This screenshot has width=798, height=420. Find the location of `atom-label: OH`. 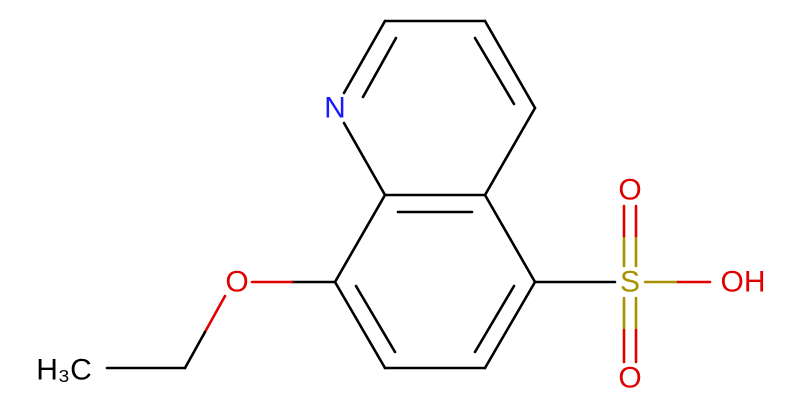

atom-label: OH is located at coordinates (743, 282).